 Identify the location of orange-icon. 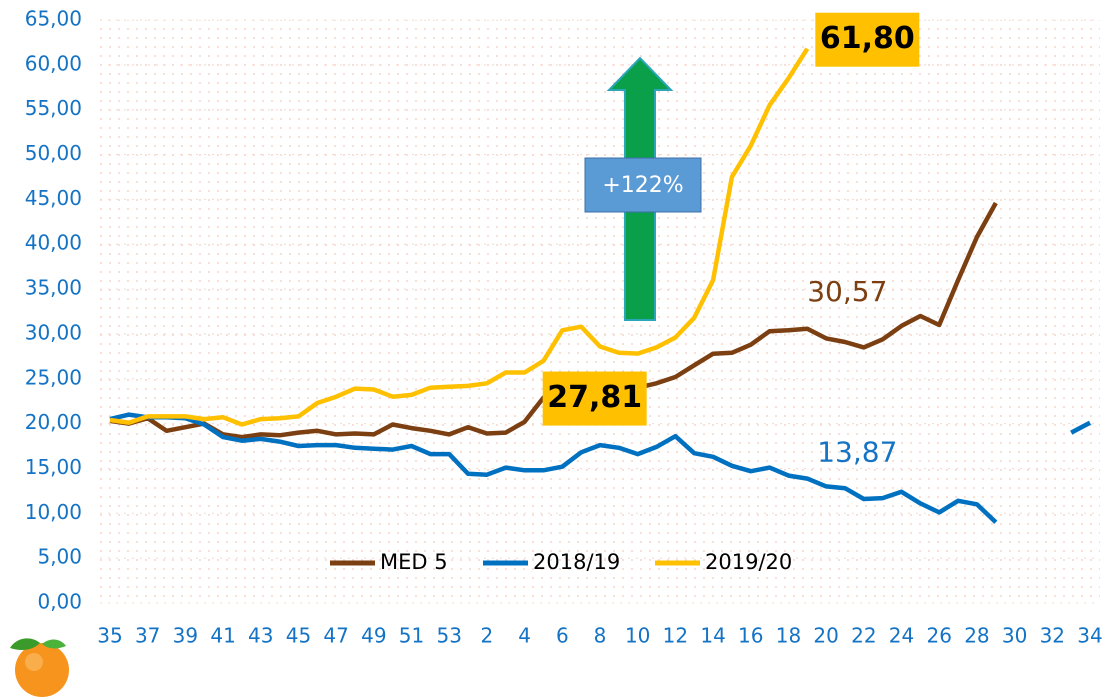
(39, 667).